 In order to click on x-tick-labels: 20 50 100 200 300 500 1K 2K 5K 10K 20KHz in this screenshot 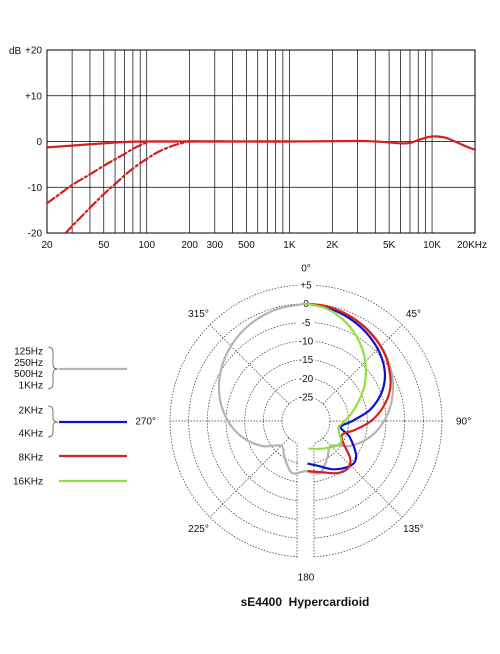, I will do `click(264, 245)`.